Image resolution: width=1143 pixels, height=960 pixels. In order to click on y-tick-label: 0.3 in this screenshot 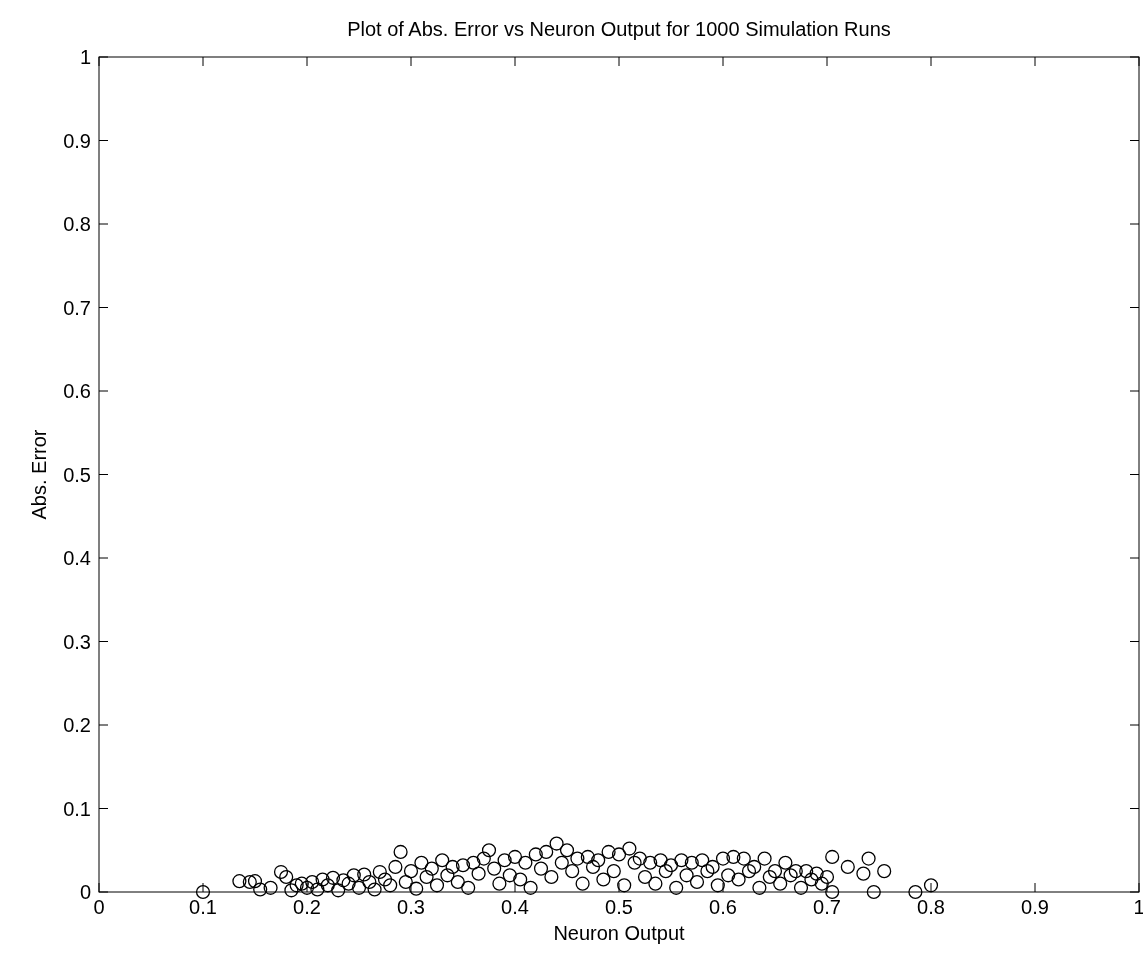, I will do `click(77, 641)`.